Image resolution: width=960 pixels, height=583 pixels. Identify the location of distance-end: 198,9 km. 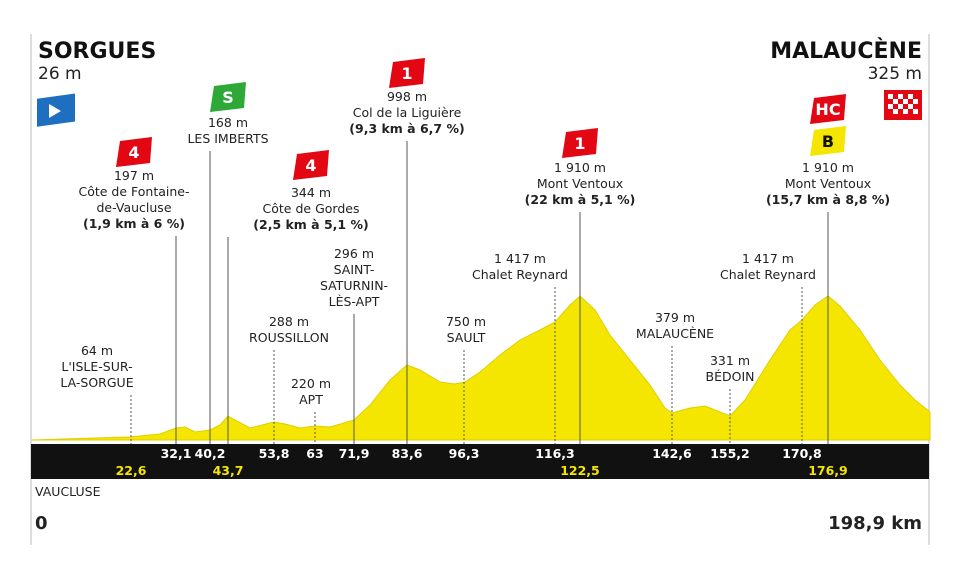
(875, 523).